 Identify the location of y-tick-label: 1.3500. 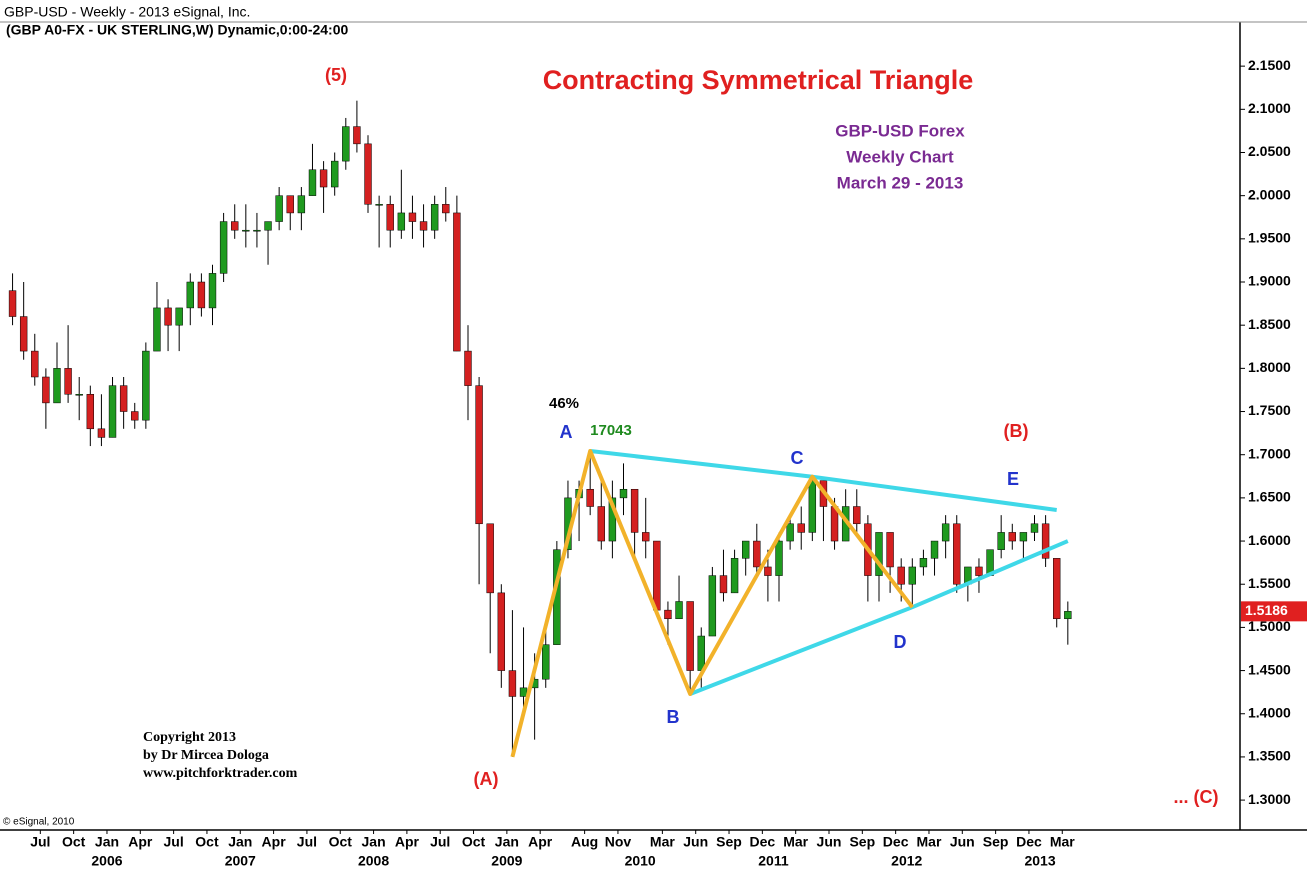
(1269, 756).